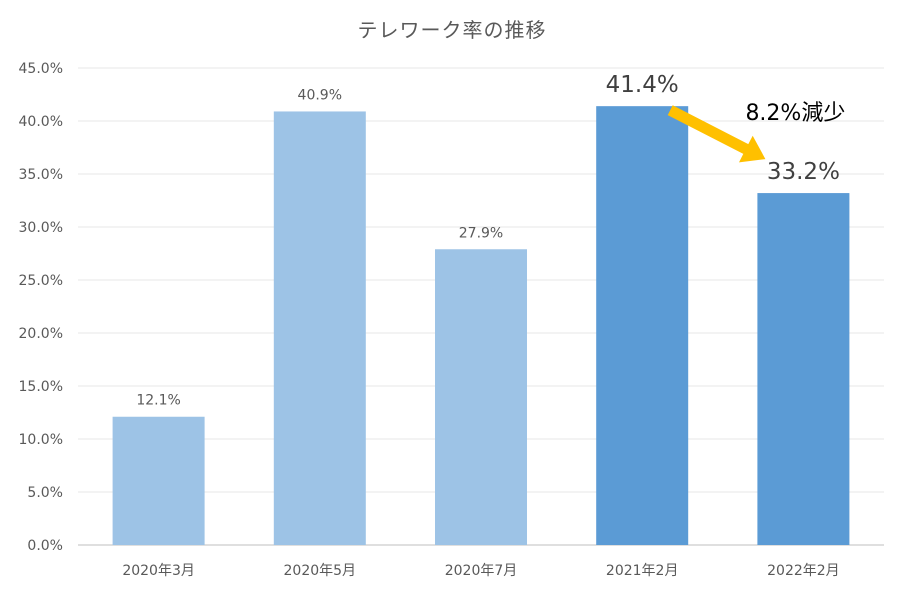 The image size is (904, 595). I want to click on annotation-text: 8.2%減少, so click(795, 113).